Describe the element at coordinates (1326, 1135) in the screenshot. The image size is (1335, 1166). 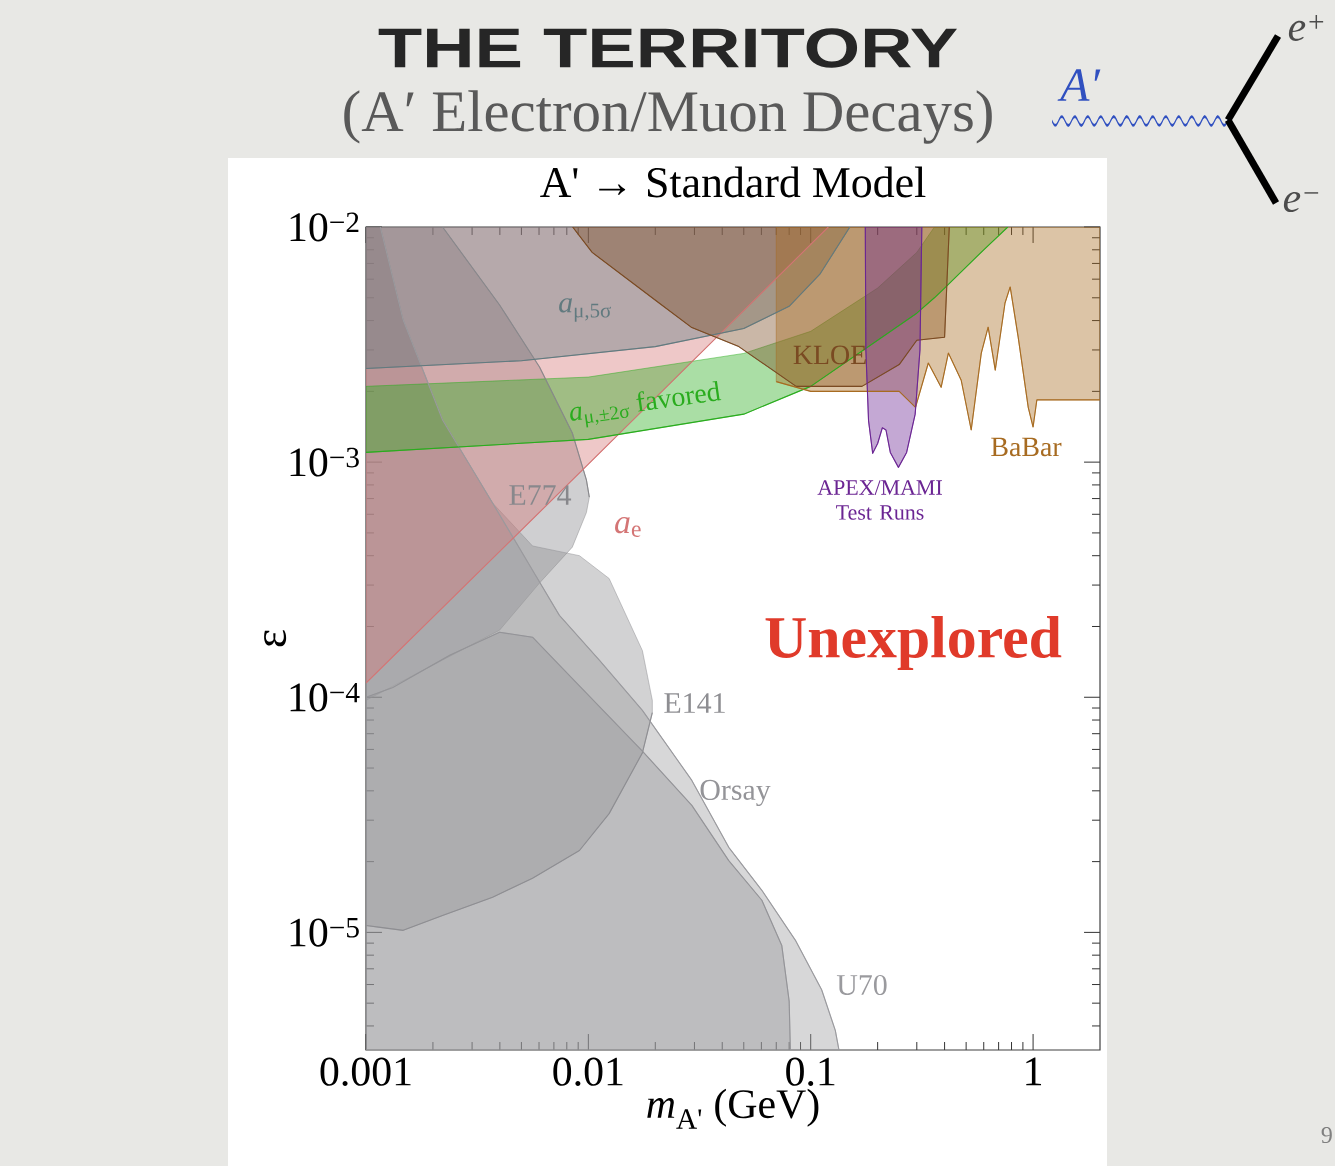
I see `text: 9` at that location.